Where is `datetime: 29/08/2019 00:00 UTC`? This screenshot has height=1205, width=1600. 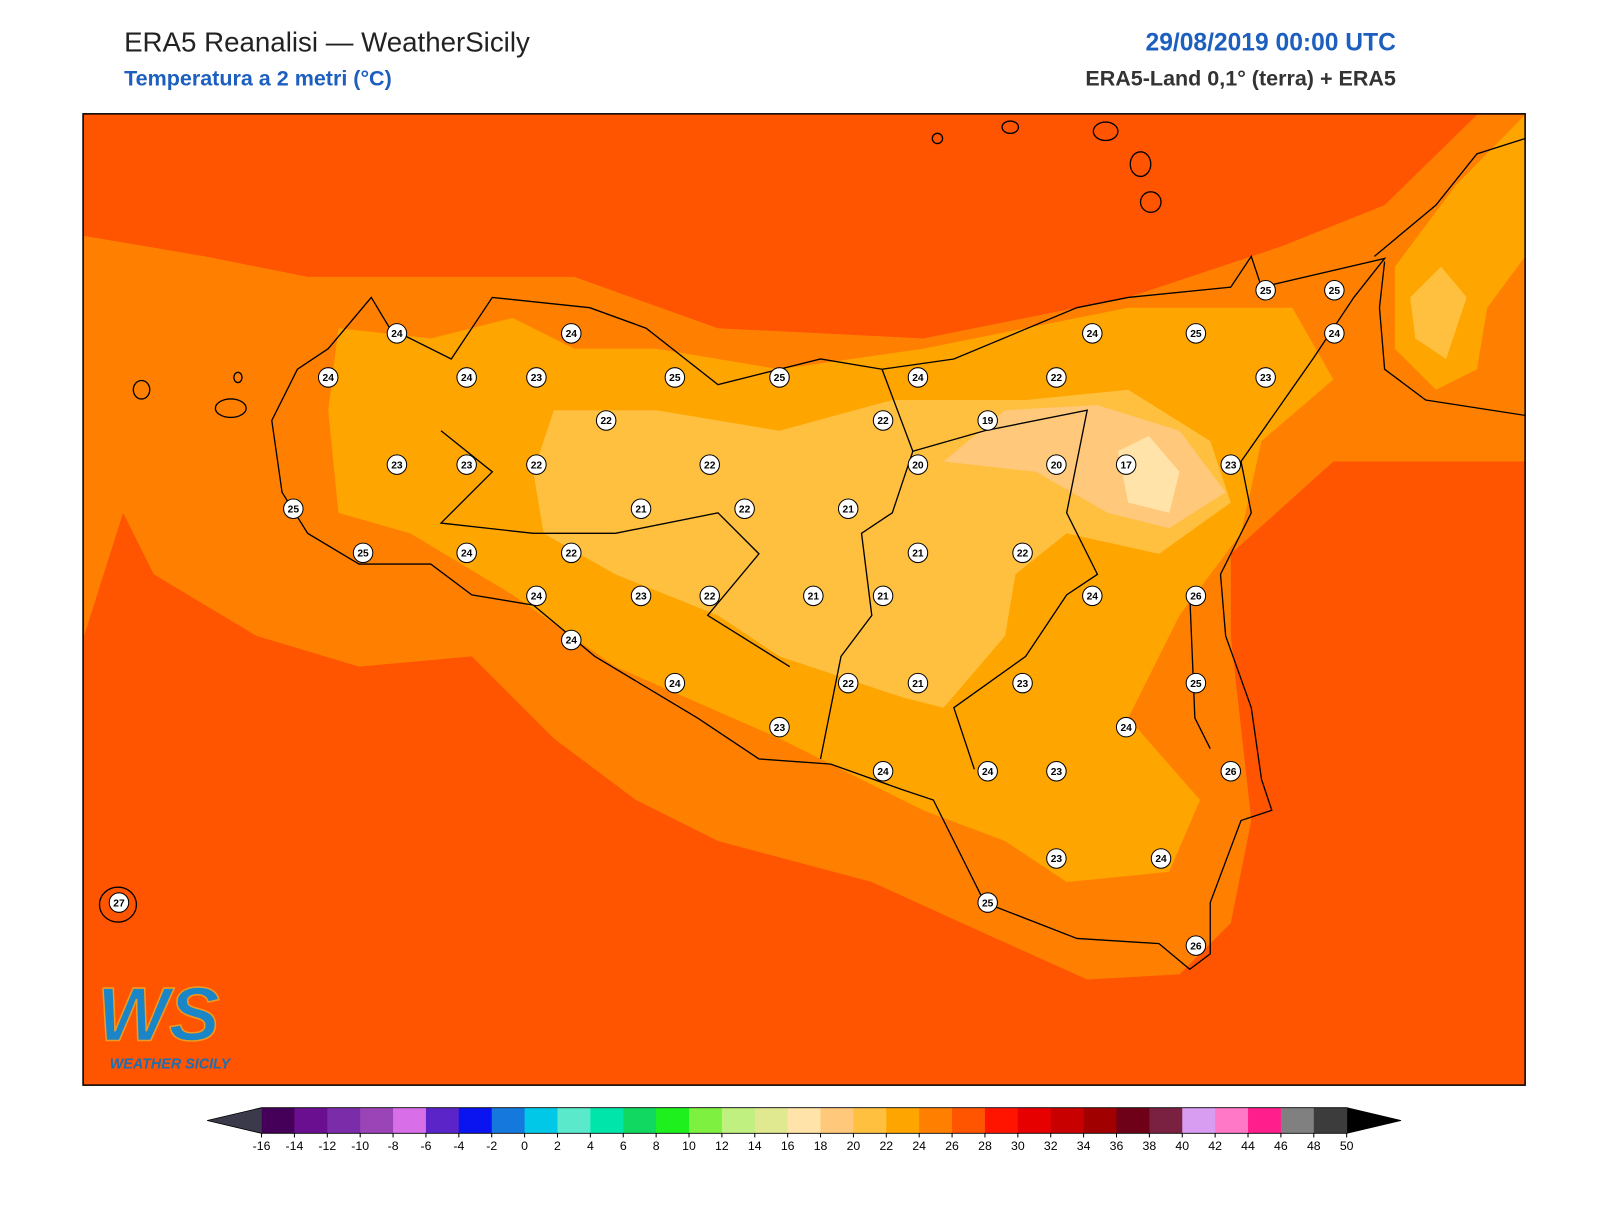
datetime: 29/08/2019 00:00 UTC is located at coordinates (1271, 43).